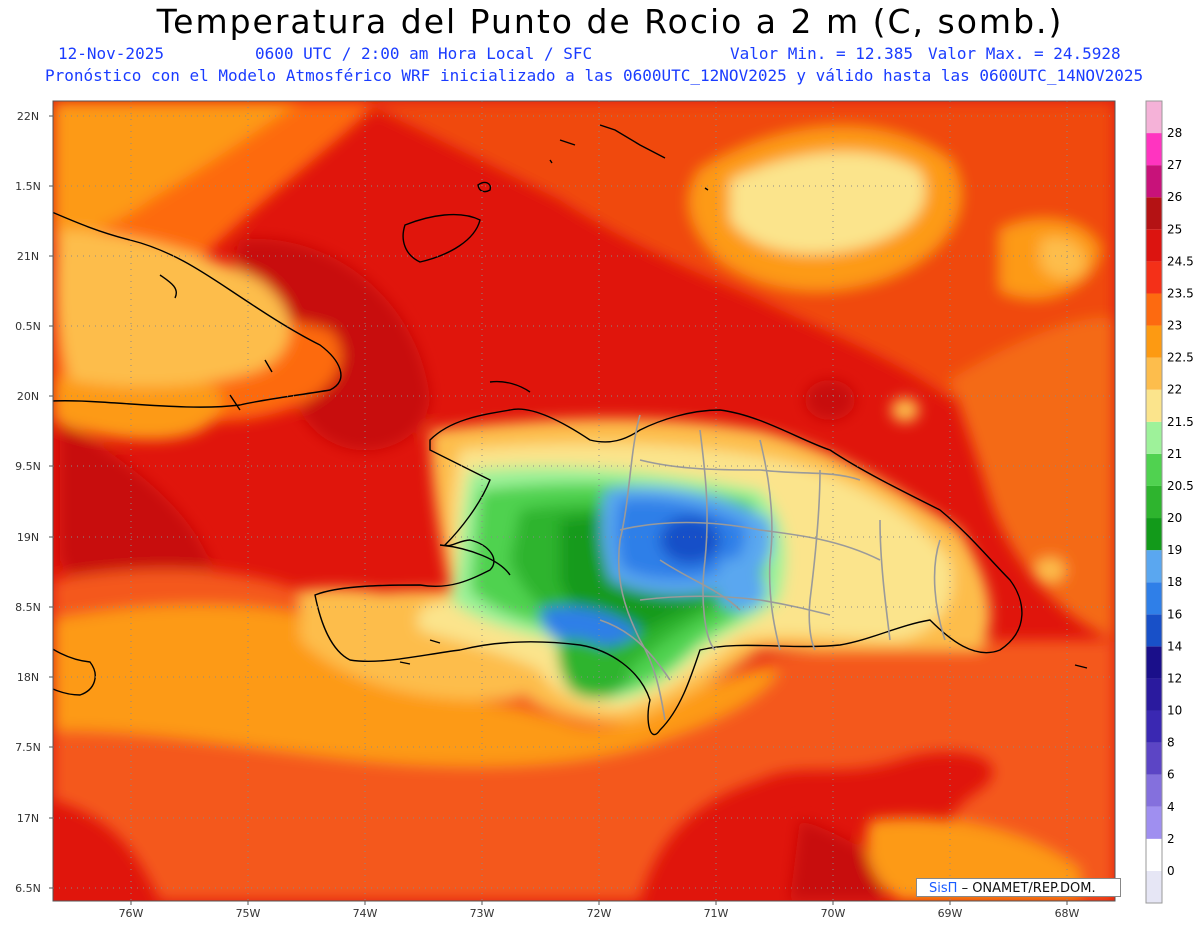 The image size is (1200, 931). What do you see at coordinates (1174, 614) in the screenshot?
I see `colorbar-label: 16` at bounding box center [1174, 614].